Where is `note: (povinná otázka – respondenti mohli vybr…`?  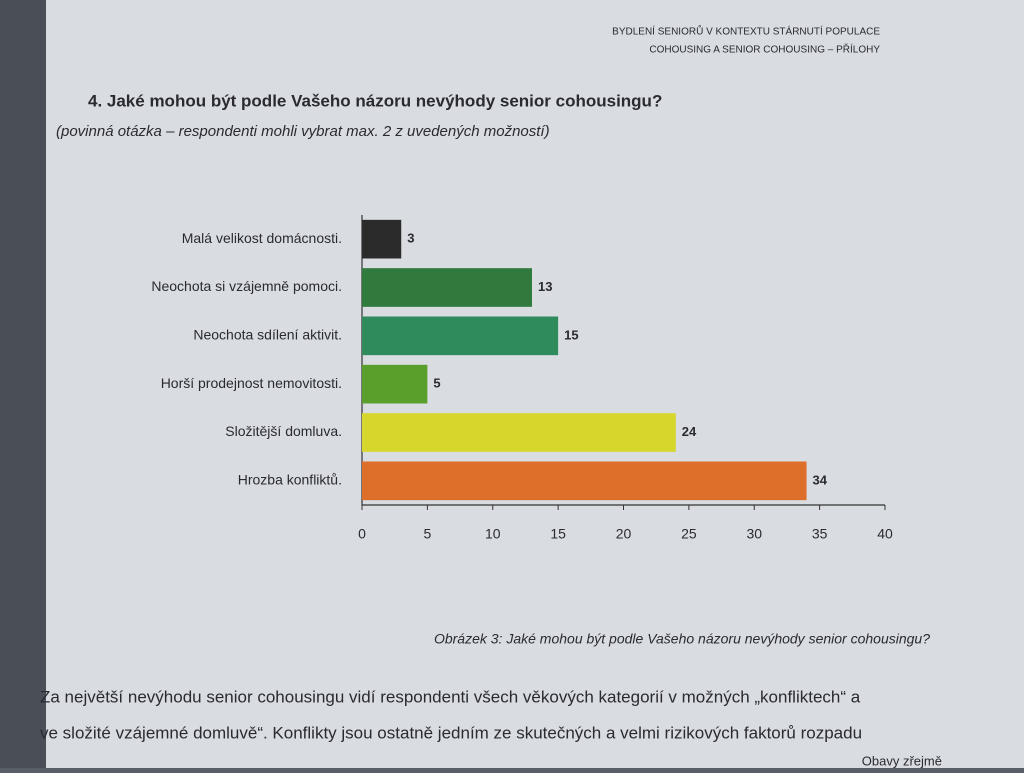
note: (povinná otázka – respondenti mohli vybr… is located at coordinates (303, 131).